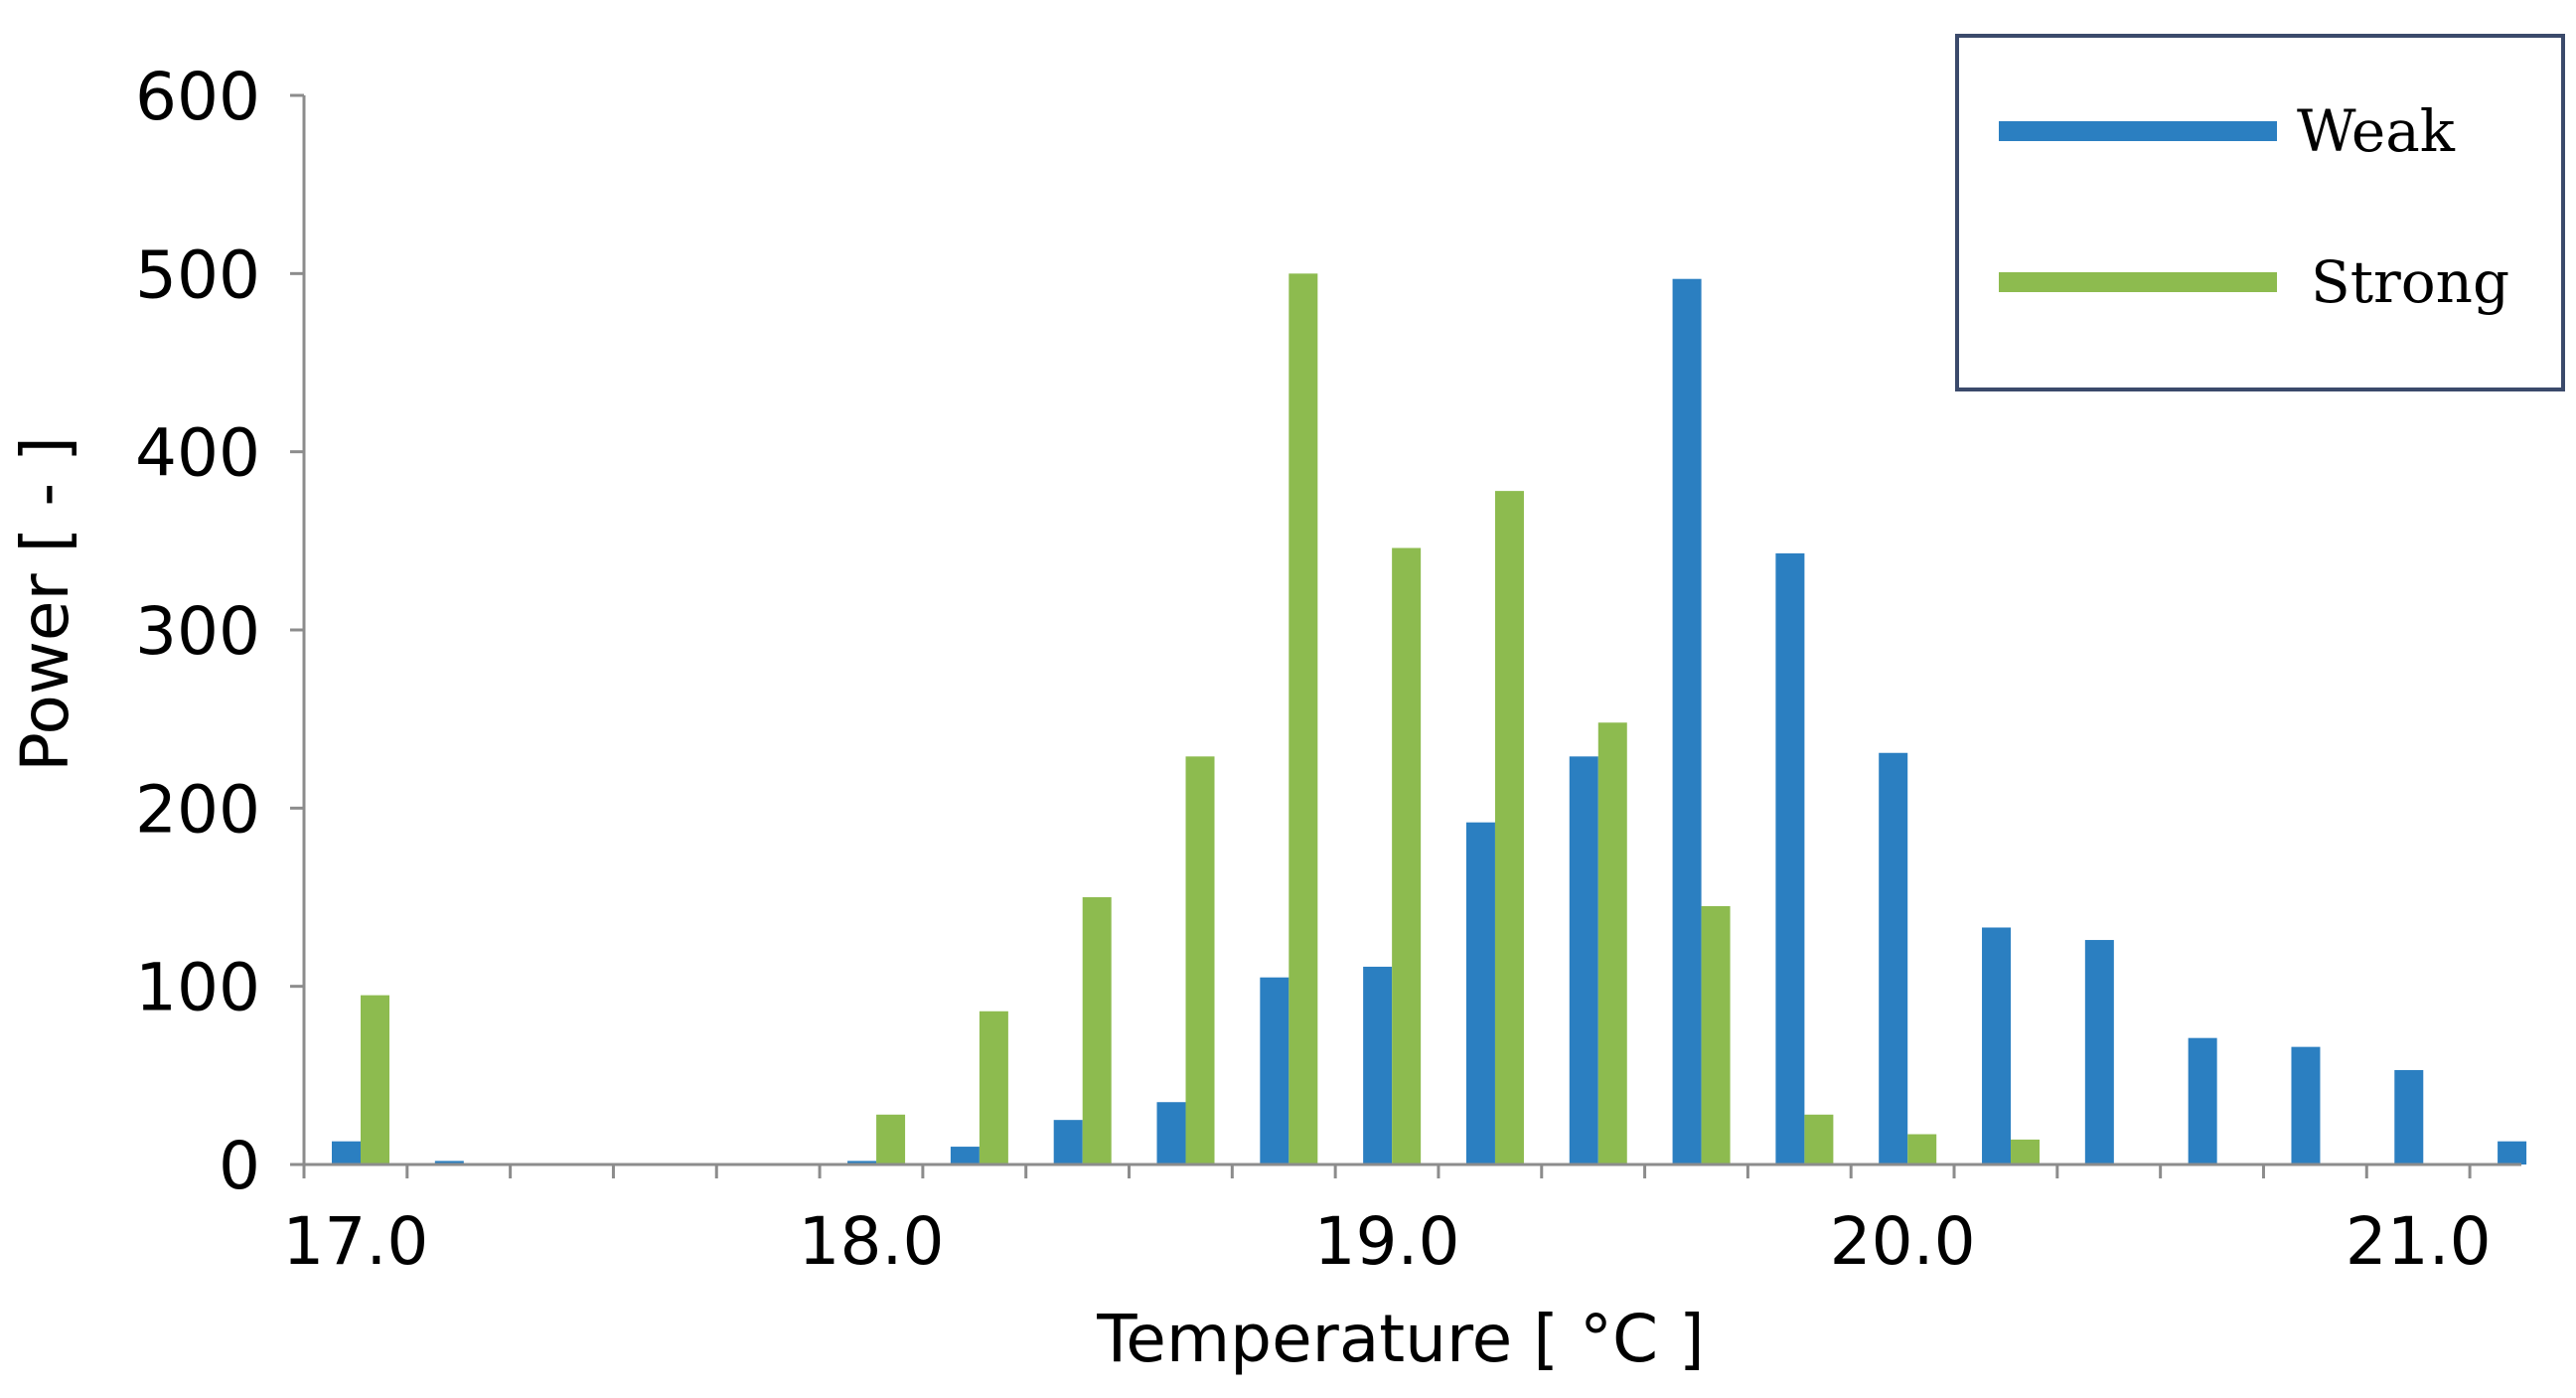 The height and width of the screenshot is (1398, 2576). What do you see at coordinates (1387, 1241) in the screenshot?
I see `x-tick-label: 19.0` at bounding box center [1387, 1241].